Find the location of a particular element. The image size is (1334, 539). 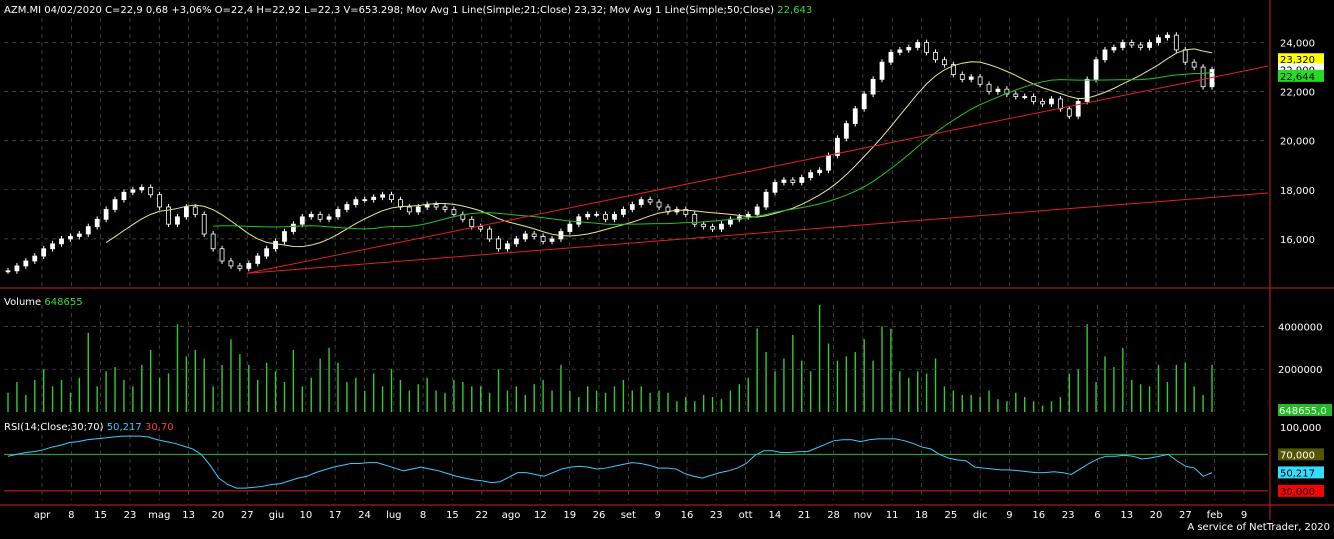

volume-label: Volume is located at coordinates (23, 302).